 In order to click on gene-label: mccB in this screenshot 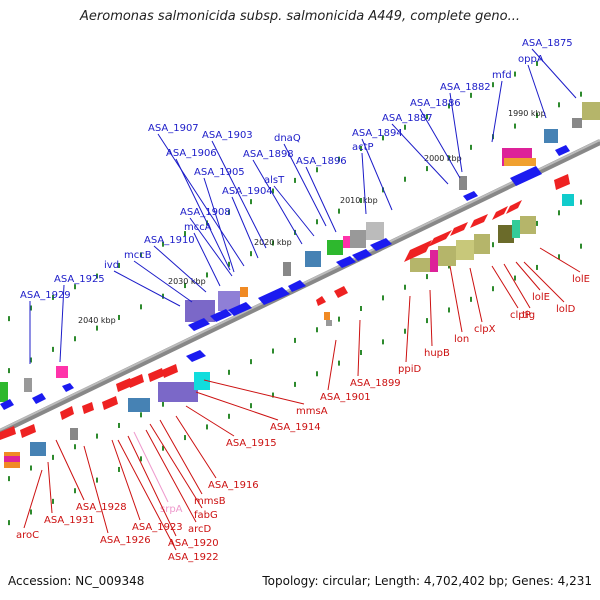, I will do `click(138, 255)`.